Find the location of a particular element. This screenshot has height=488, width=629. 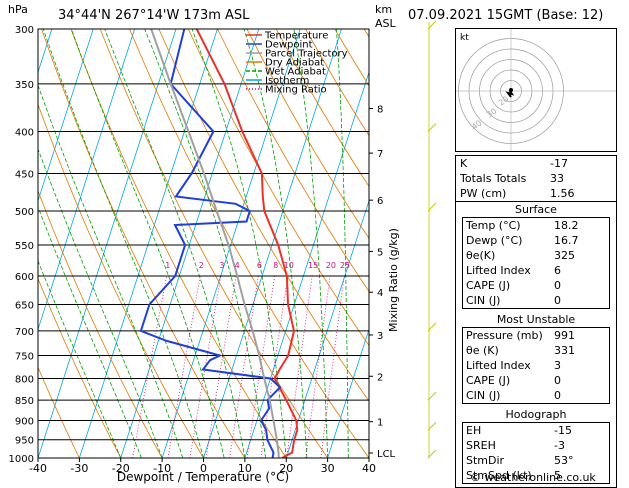

temp-tick-label: -40 is located at coordinates (38, 468).